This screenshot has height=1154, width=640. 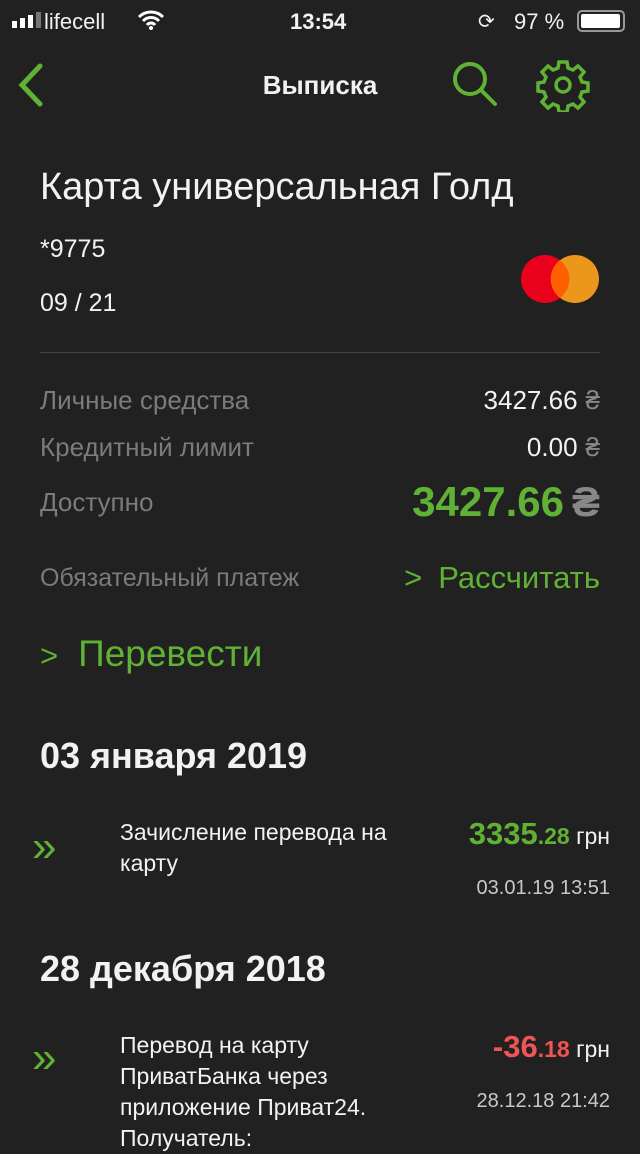 What do you see at coordinates (183, 968) in the screenshot?
I see `date-header: 28 декабря 2018` at bounding box center [183, 968].